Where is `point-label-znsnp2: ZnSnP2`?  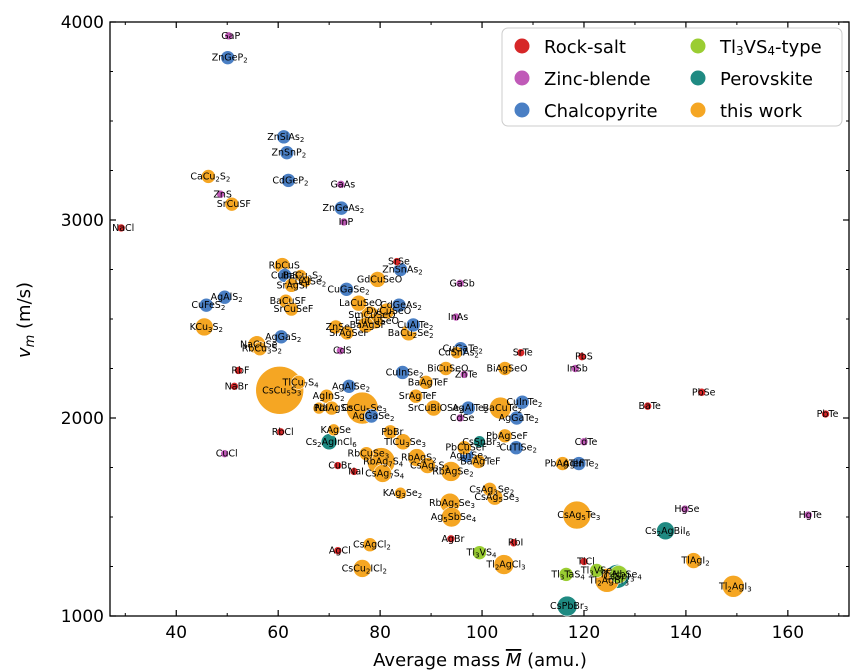
point-label-znsnp2: ZnSnP2 is located at coordinates (288, 154).